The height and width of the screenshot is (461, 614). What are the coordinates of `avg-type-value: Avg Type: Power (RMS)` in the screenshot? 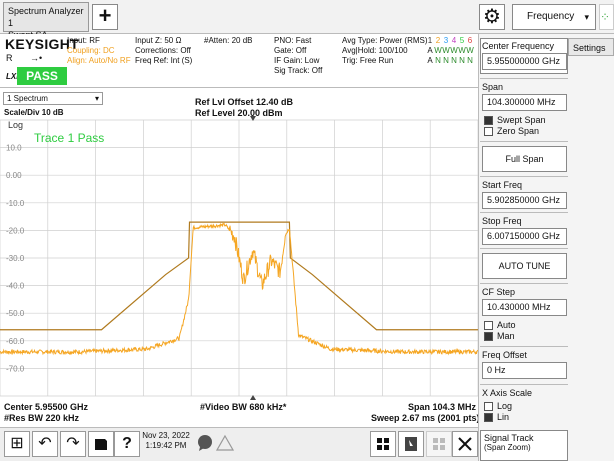 It's located at (385, 40).